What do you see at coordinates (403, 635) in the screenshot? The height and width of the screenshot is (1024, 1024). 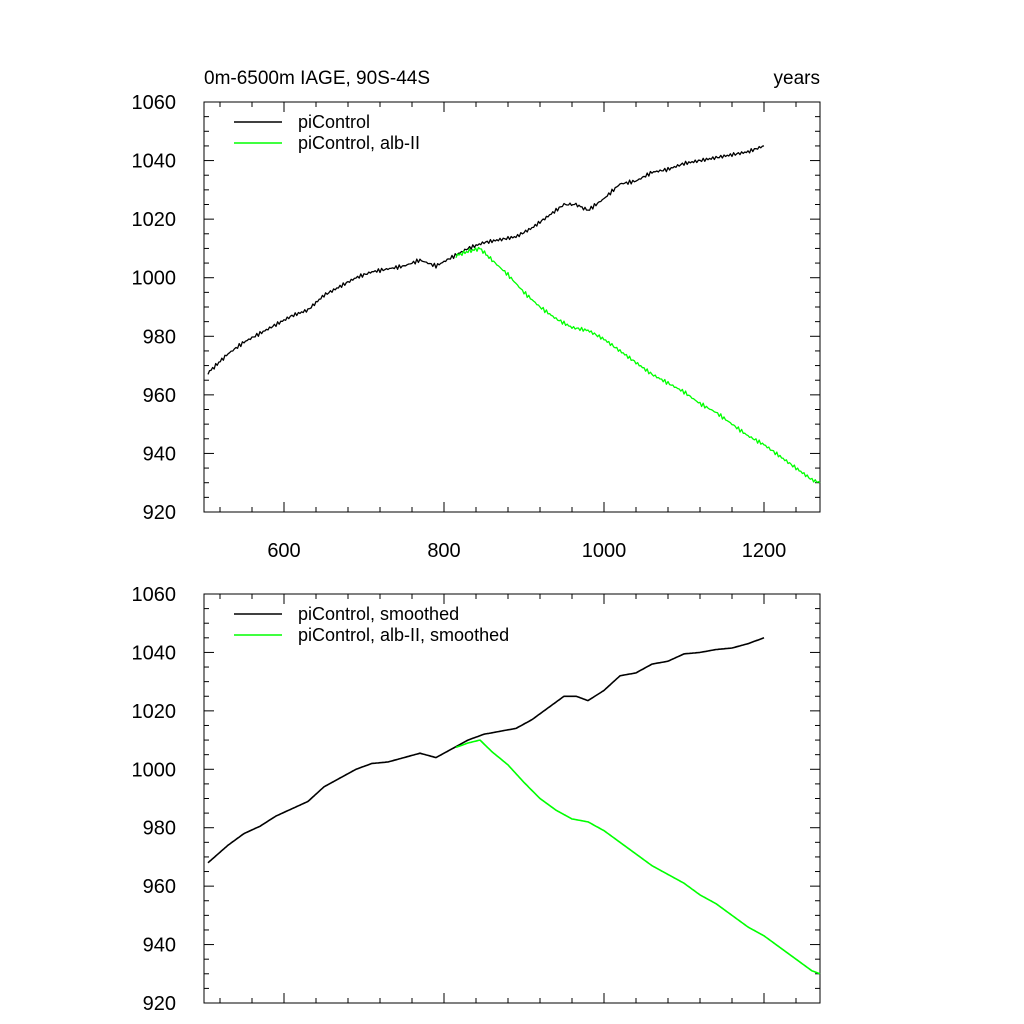 I see `legend-label-alb-ii: piControl, alb-II, smoothed` at bounding box center [403, 635].